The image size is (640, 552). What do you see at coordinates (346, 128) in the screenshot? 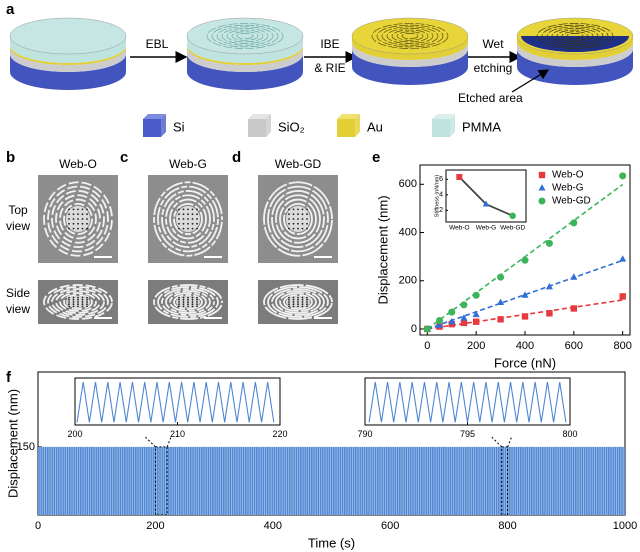
I see `legend-cube` at bounding box center [346, 128].